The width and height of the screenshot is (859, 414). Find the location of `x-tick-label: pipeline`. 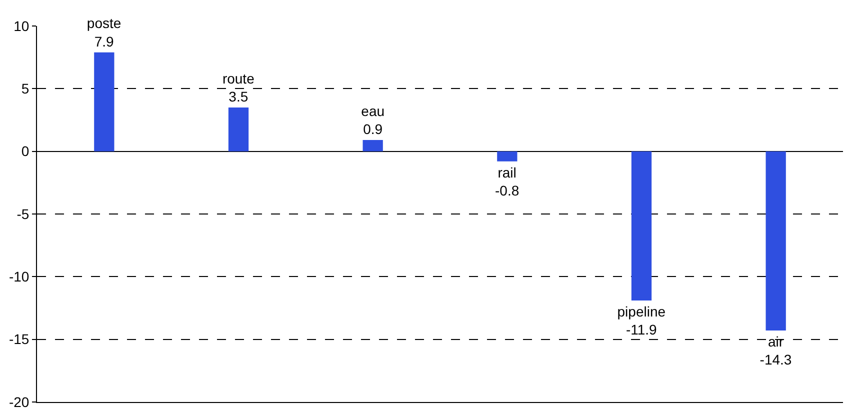

x-tick-label: pipeline is located at coordinates (641, 311).